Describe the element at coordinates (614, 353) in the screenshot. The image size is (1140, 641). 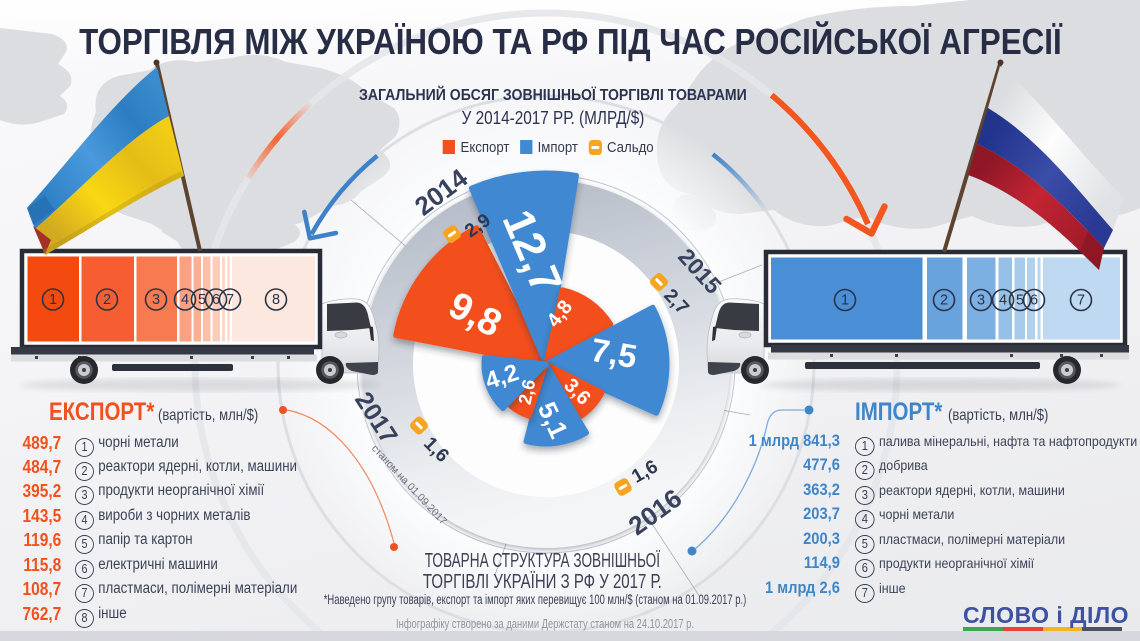
I see `svg-text: 7,5` at that location.